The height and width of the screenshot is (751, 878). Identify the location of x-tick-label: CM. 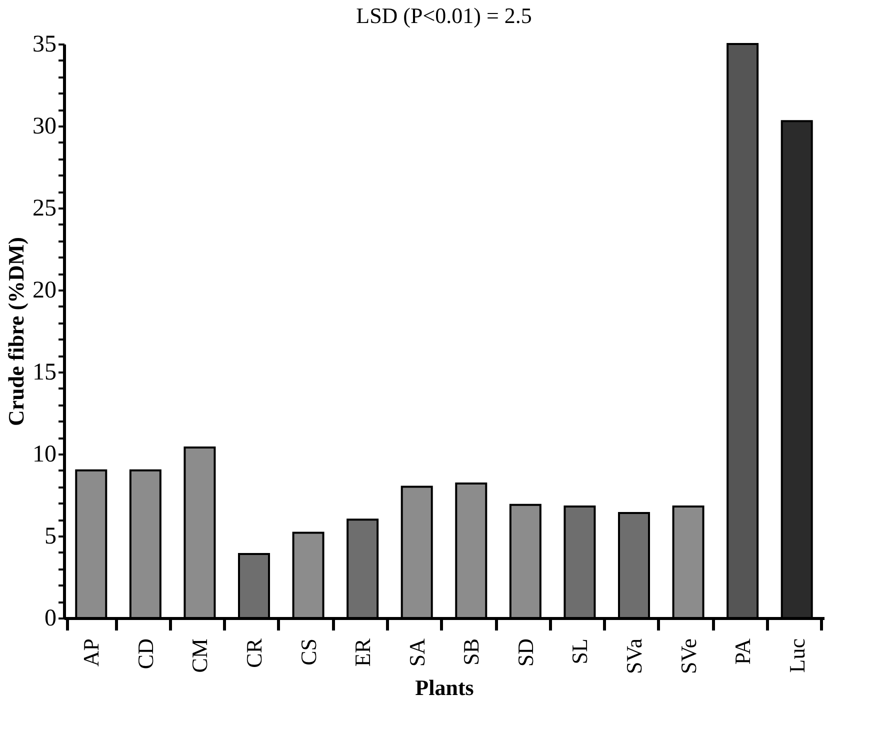
(199, 655).